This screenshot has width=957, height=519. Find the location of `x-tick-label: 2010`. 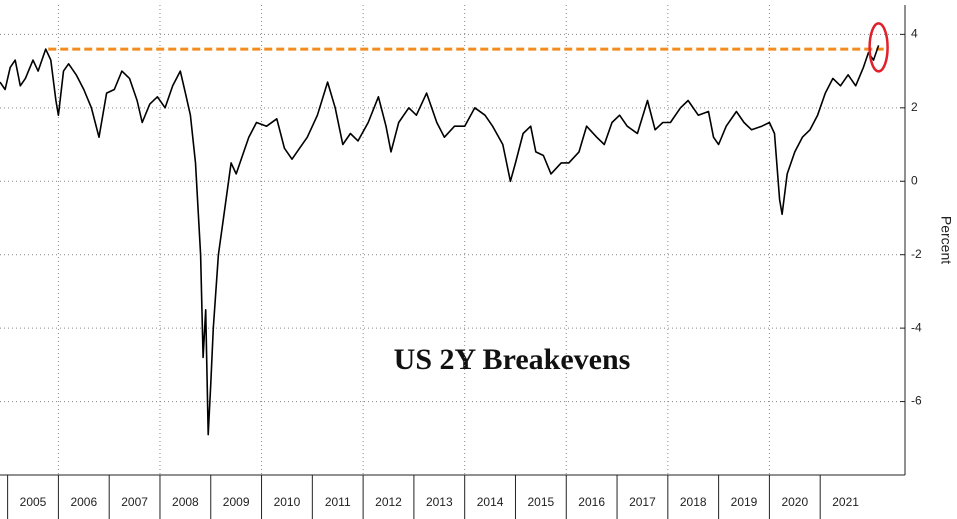

x-tick-label: 2010 is located at coordinates (287, 502).